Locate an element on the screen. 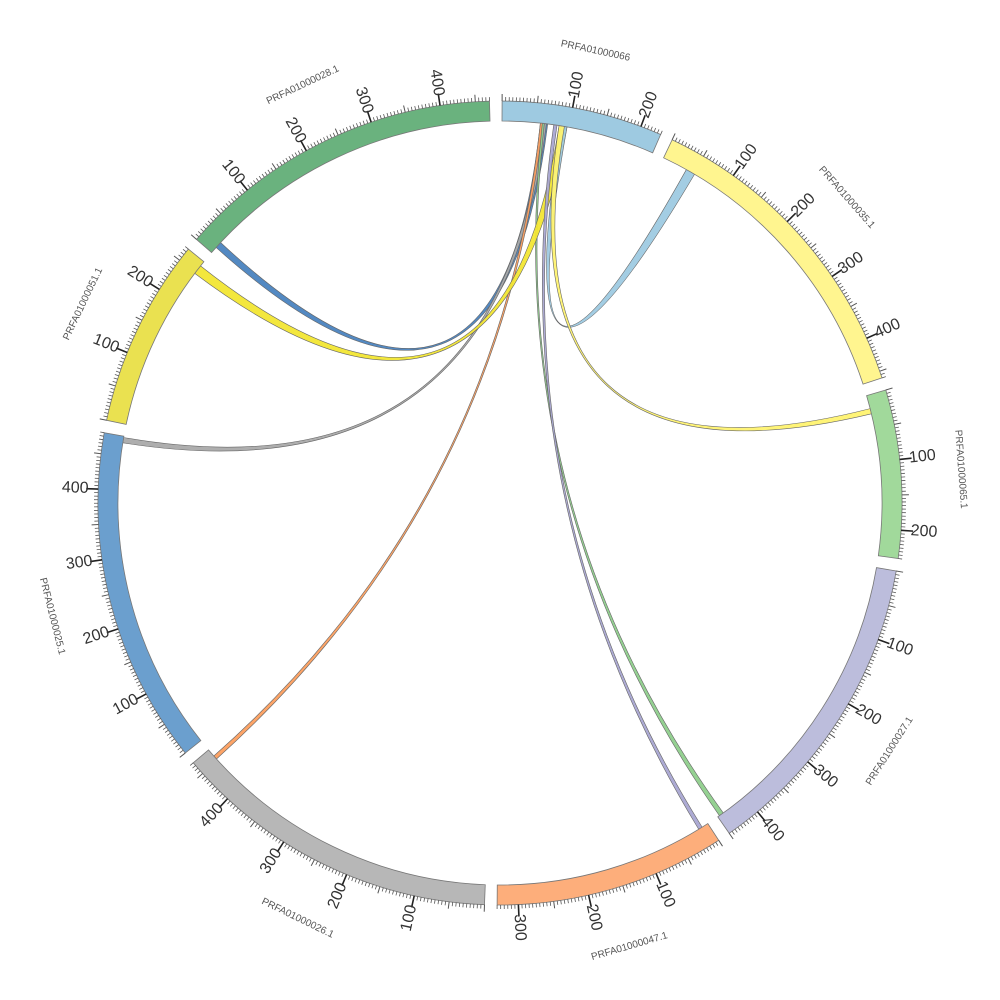 Image resolution: width=1000 pixels, height=1000 pixels. tick-label: 200 is located at coordinates (648, 104).